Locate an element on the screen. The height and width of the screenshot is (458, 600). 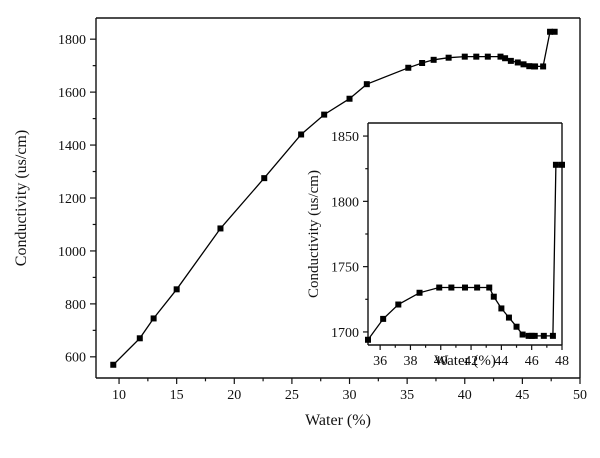
inset-y-tick-label: 1800 is located at coordinates (345, 202).